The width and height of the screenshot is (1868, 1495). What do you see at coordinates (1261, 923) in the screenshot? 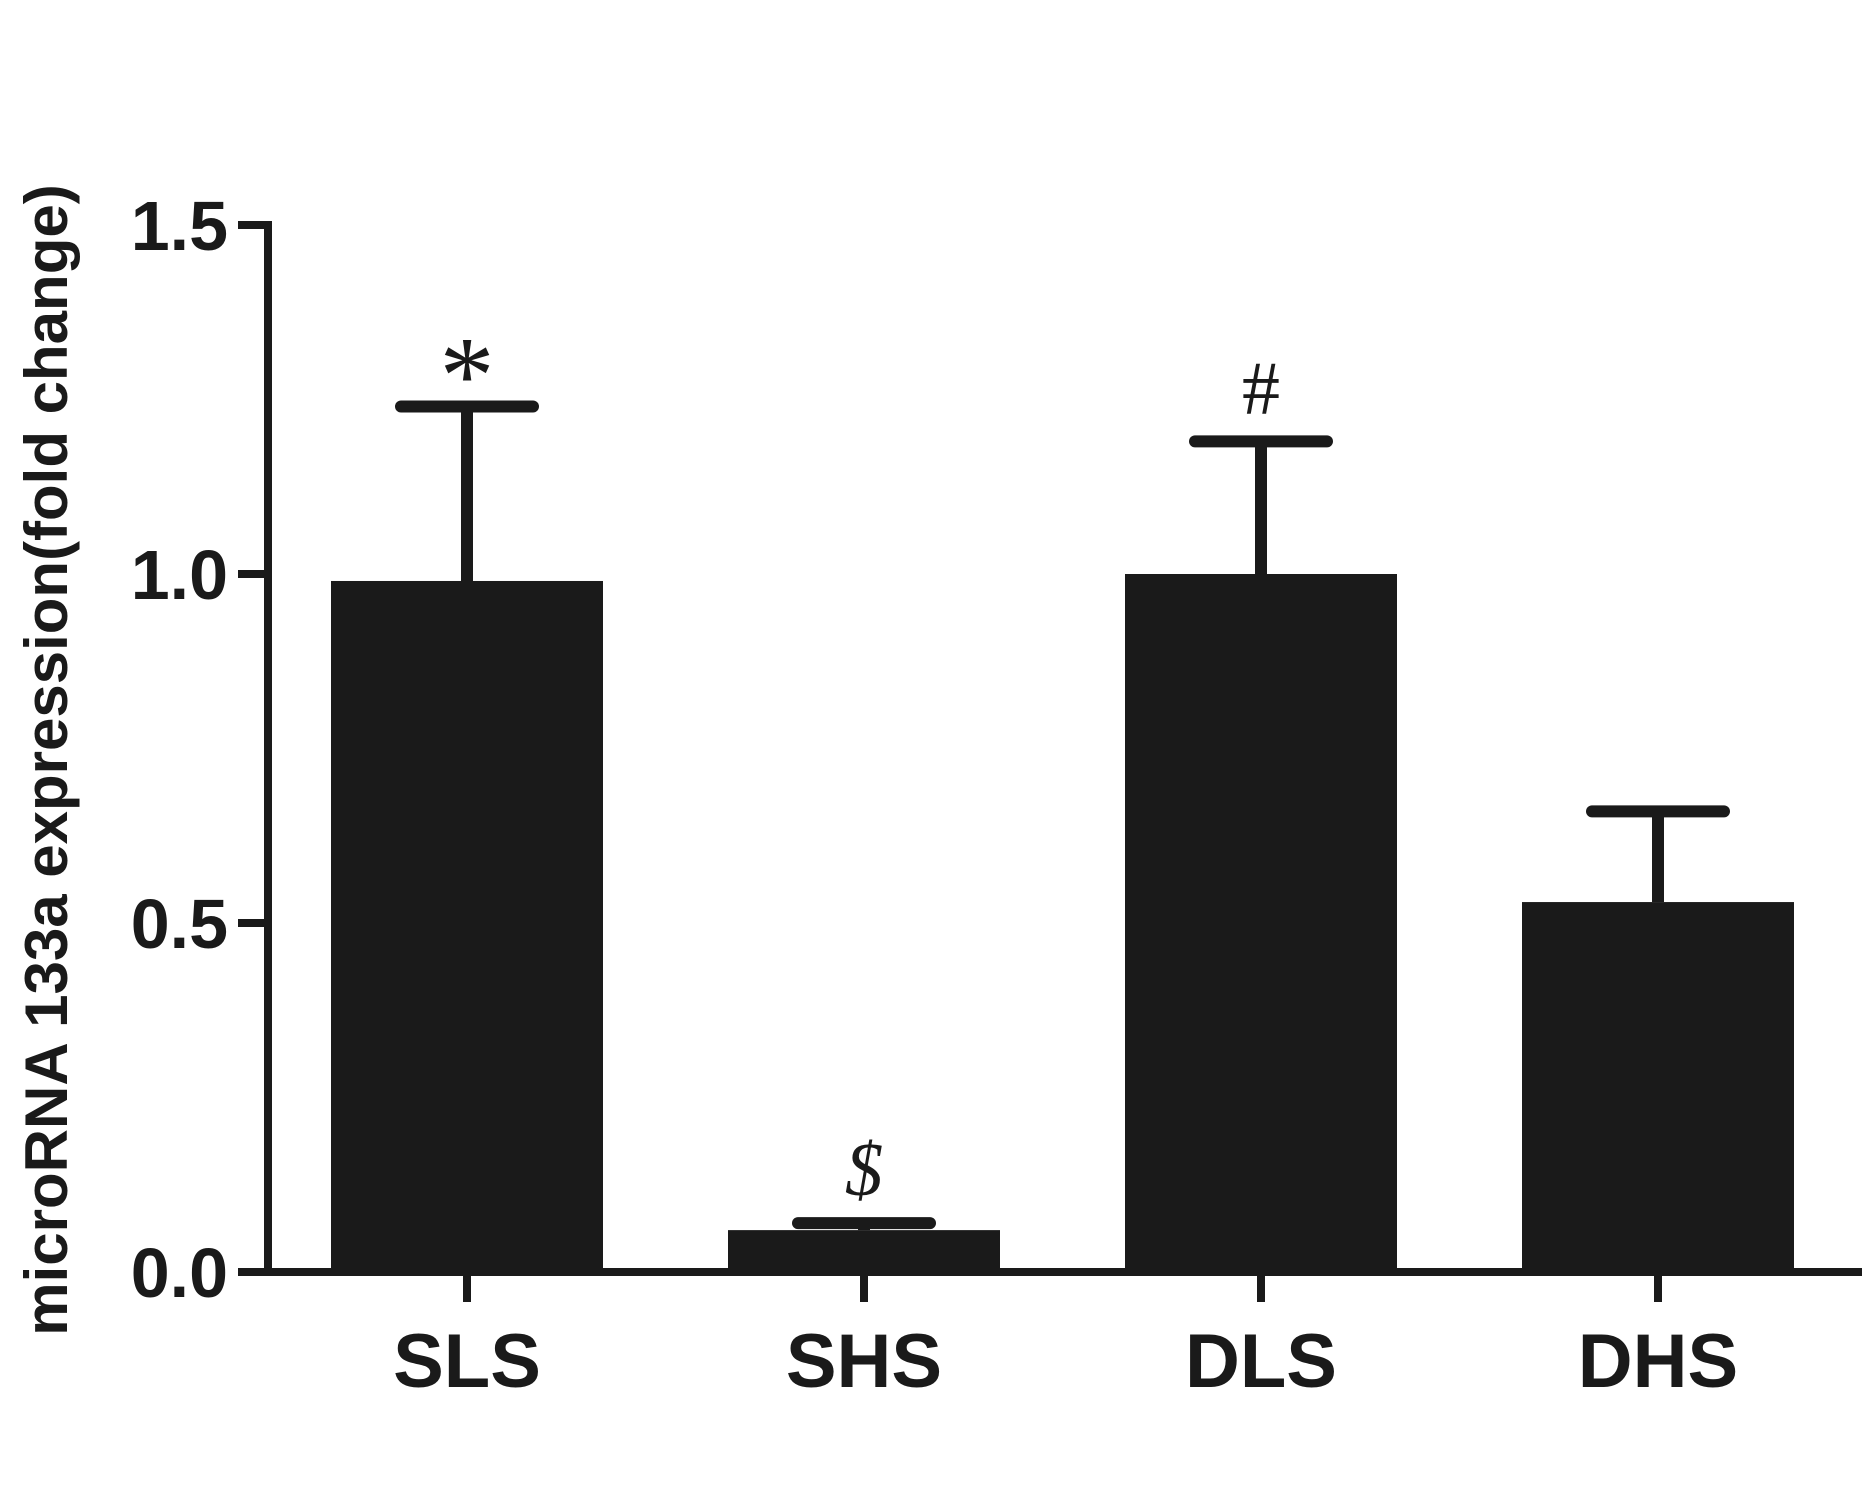
I see `bar-dls` at bounding box center [1261, 923].